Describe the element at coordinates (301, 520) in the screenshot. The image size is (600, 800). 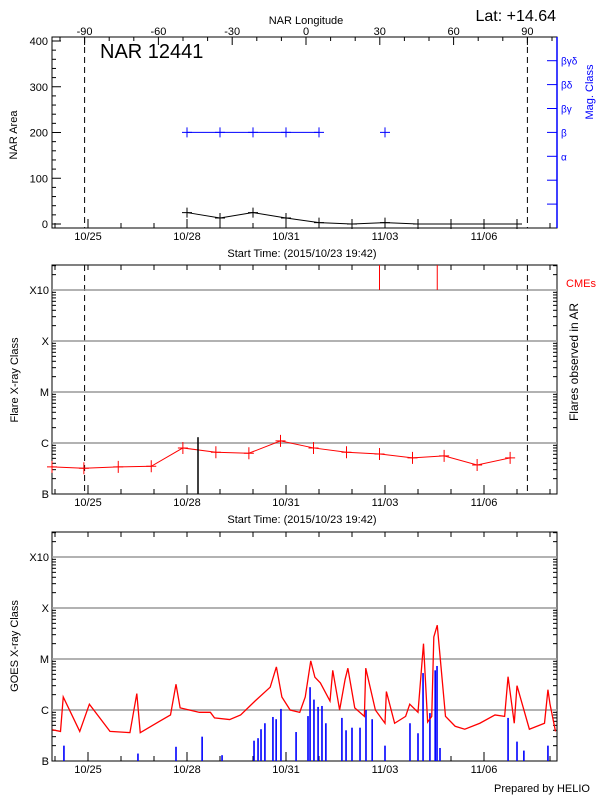
I see `panel2-xlabel: Start Time: (2015/10/23 19:42)` at that location.